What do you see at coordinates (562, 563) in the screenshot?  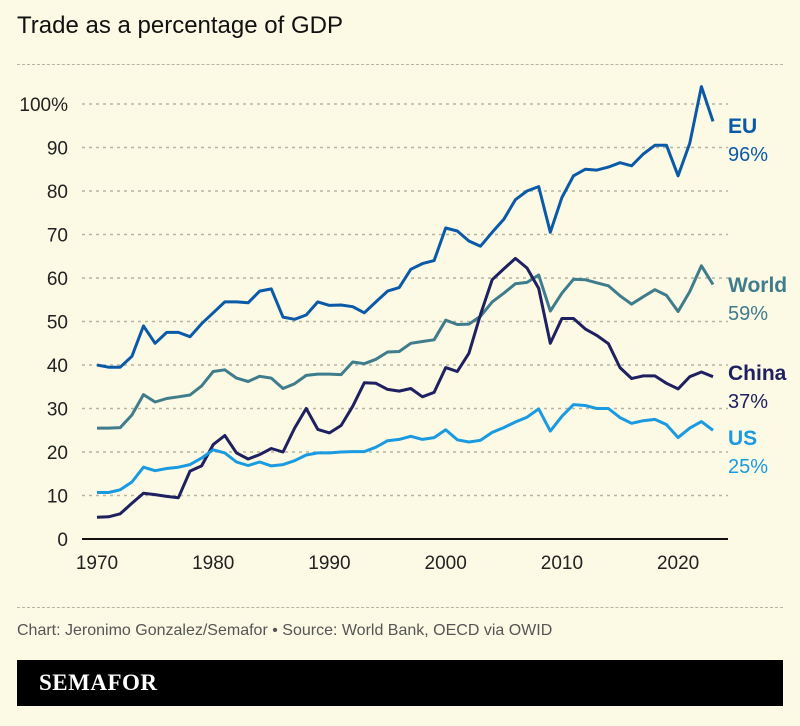 I see `x-tick-label: 2010` at bounding box center [562, 563].